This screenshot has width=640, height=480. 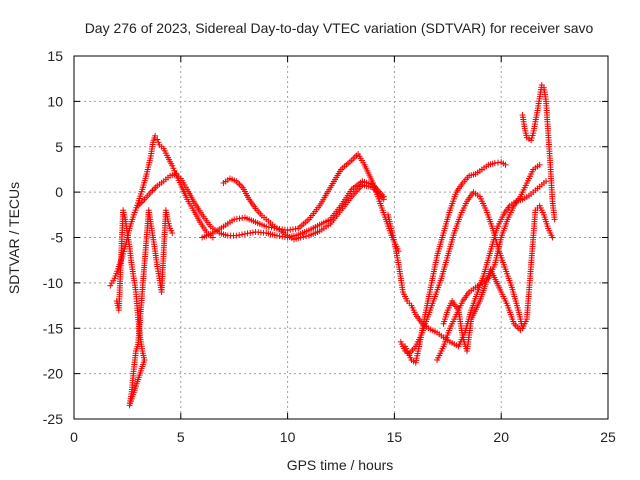 What do you see at coordinates (53, 328) in the screenshot?
I see `y-tick-label: -15` at bounding box center [53, 328].